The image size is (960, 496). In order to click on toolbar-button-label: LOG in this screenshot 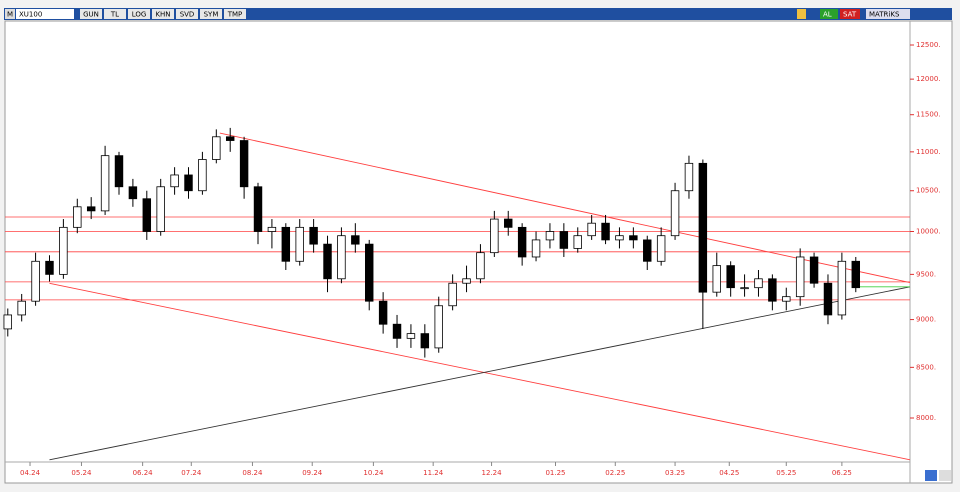, I will do `click(139, 15)`.